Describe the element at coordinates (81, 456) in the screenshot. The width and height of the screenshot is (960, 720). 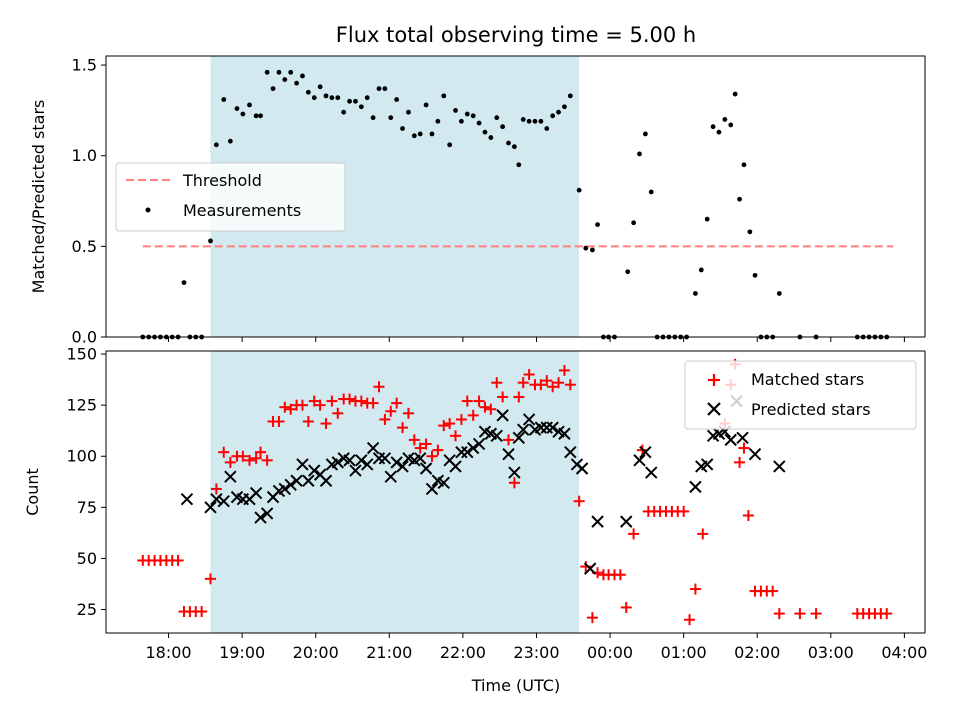
I see `y-tick-label: 100` at that location.